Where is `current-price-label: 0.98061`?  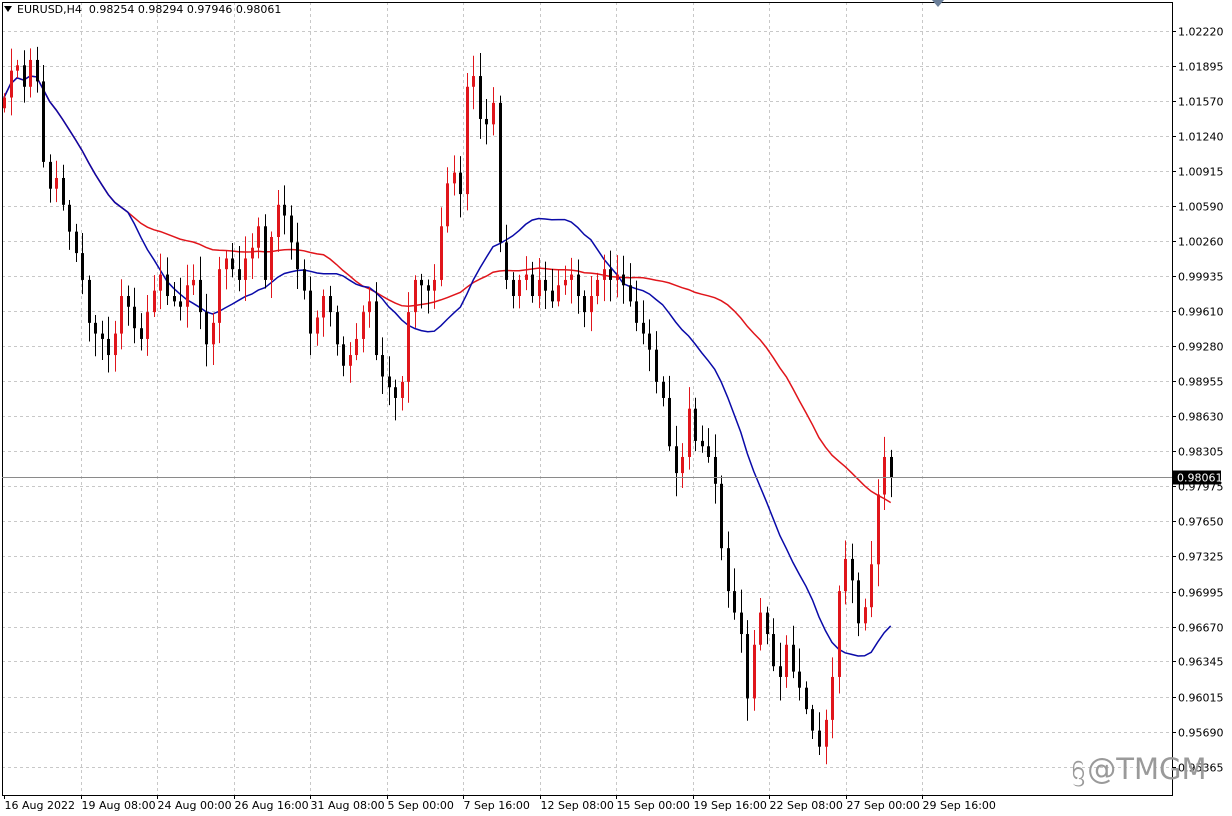 current-price-label: 0.98061 is located at coordinates (612, 477).